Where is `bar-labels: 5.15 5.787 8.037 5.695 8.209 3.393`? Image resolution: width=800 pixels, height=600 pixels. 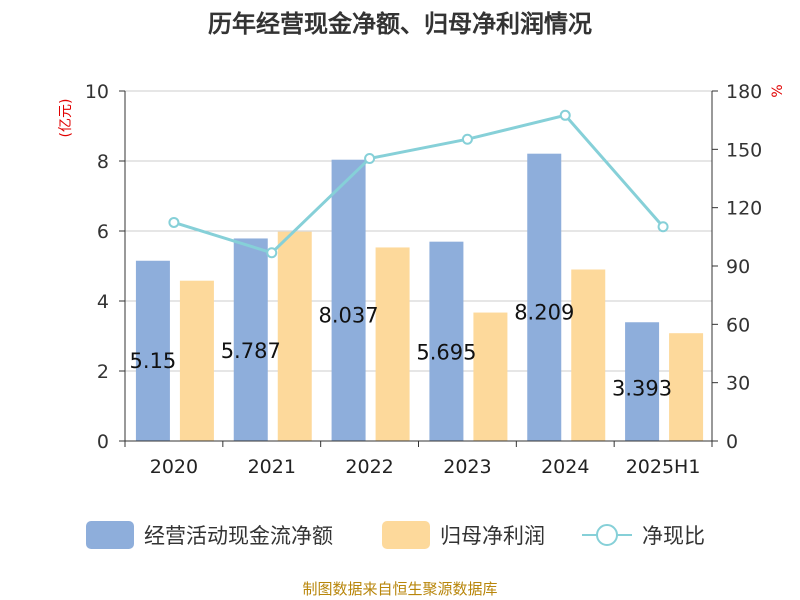 bar-labels: 5.15 5.787 8.037 5.695 8.209 3.393 is located at coordinates (401, 351).